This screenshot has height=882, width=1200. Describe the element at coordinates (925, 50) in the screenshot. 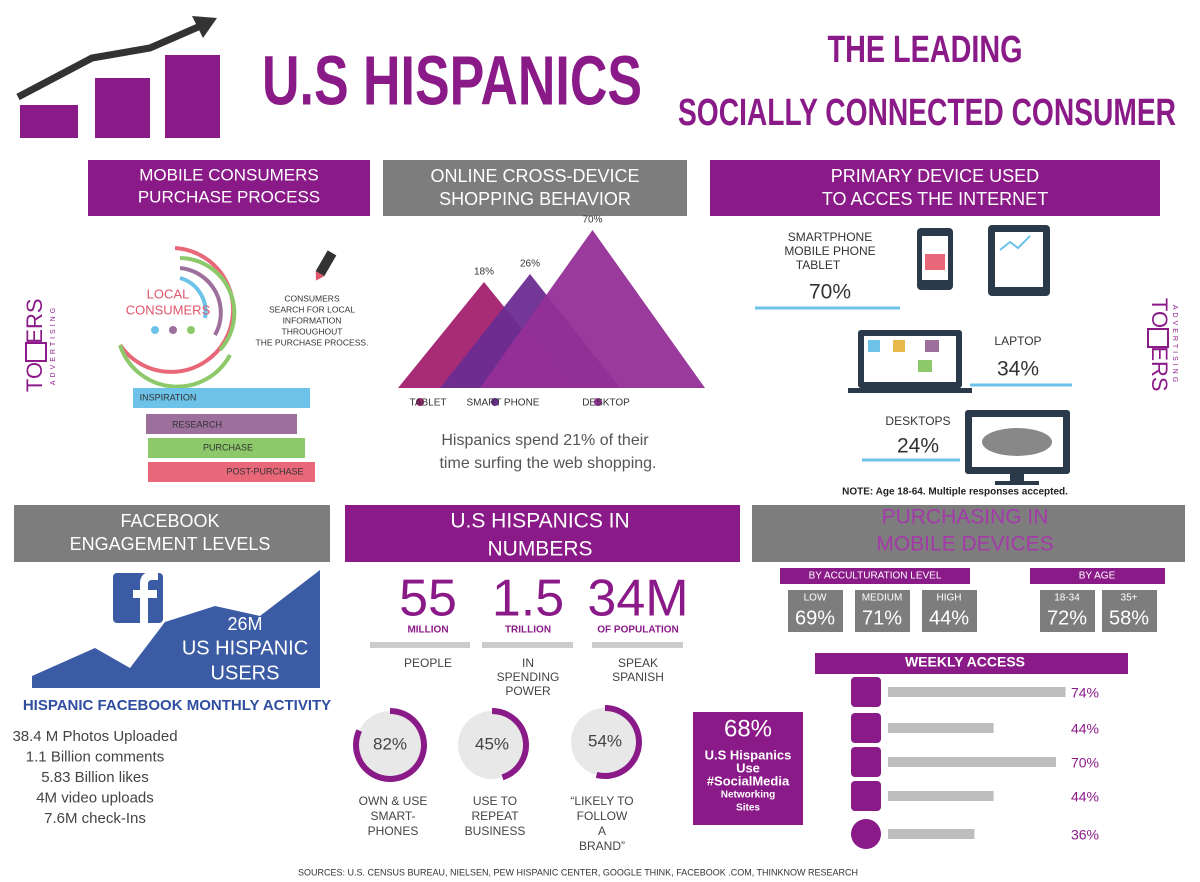

I see `tagline: THE LEADING` at that location.